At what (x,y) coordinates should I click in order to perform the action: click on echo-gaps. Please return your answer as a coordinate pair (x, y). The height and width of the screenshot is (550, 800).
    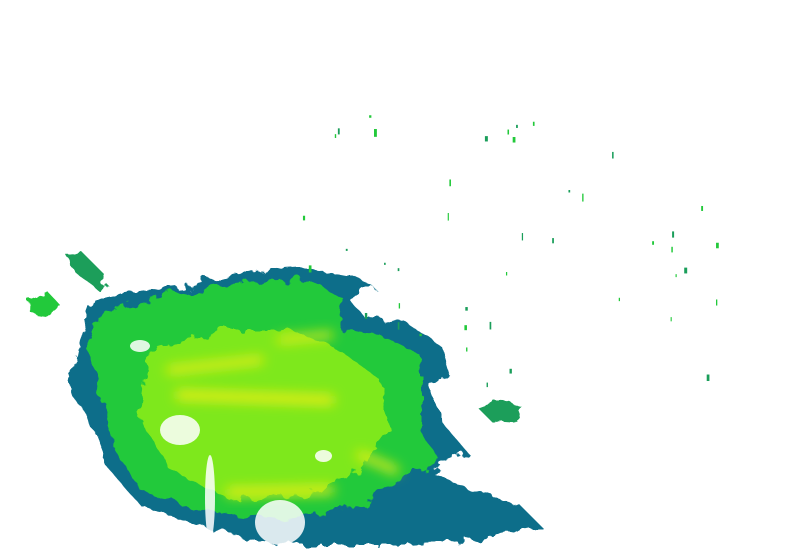
    Looking at the image, I should click on (231, 442).